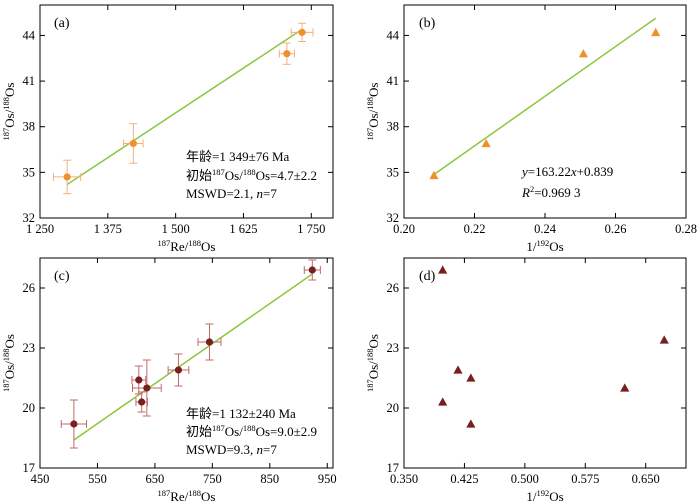  I want to click on annotation-line: R2=0.969 3, so click(551, 192).